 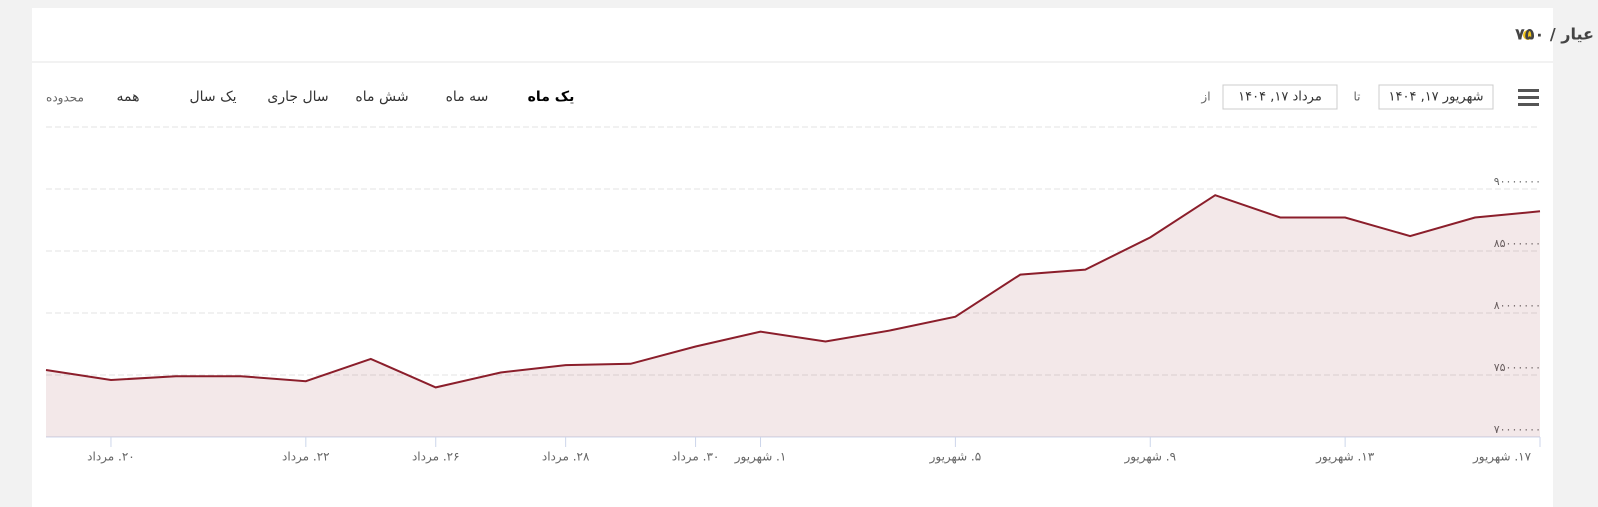 What do you see at coordinates (1357, 97) in the screenshot?
I see `to-label: تا` at bounding box center [1357, 97].